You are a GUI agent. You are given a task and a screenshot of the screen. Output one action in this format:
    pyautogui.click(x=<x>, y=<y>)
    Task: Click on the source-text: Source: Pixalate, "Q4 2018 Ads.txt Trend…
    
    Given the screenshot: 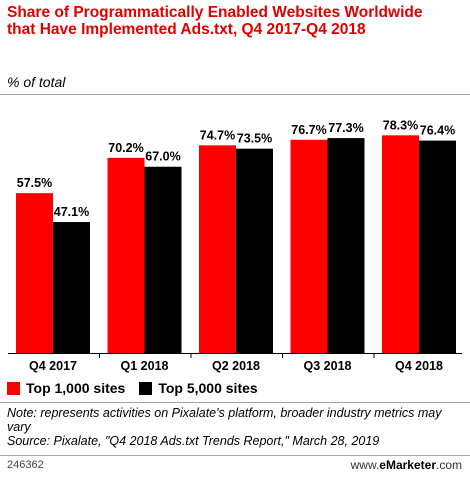 What is the action you would take?
    pyautogui.click(x=193, y=441)
    